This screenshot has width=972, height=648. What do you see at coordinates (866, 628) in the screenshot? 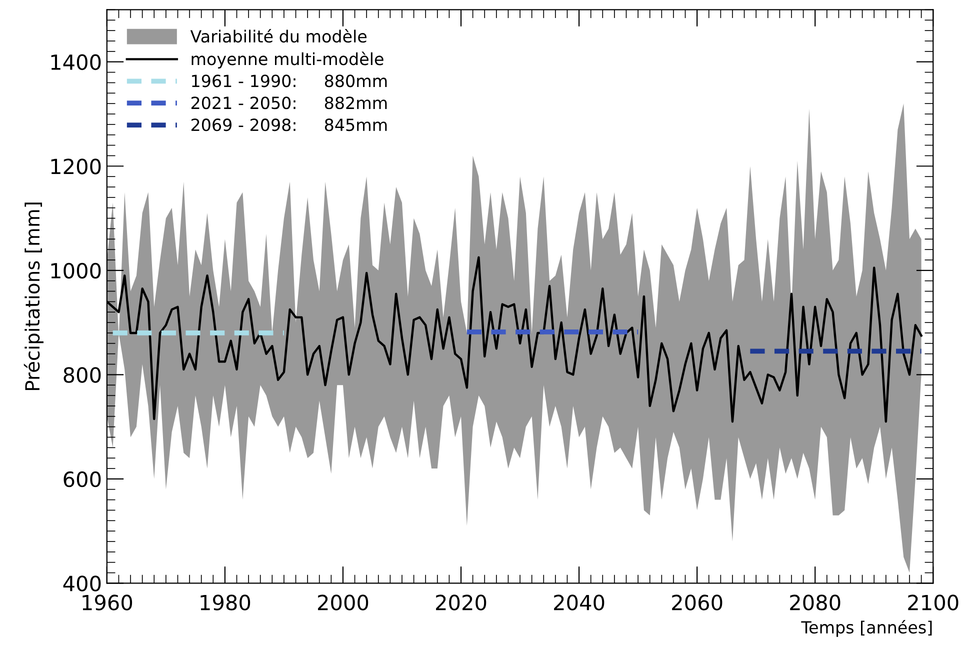
I see `x-axis-title: Temps [années]` at bounding box center [866, 628].